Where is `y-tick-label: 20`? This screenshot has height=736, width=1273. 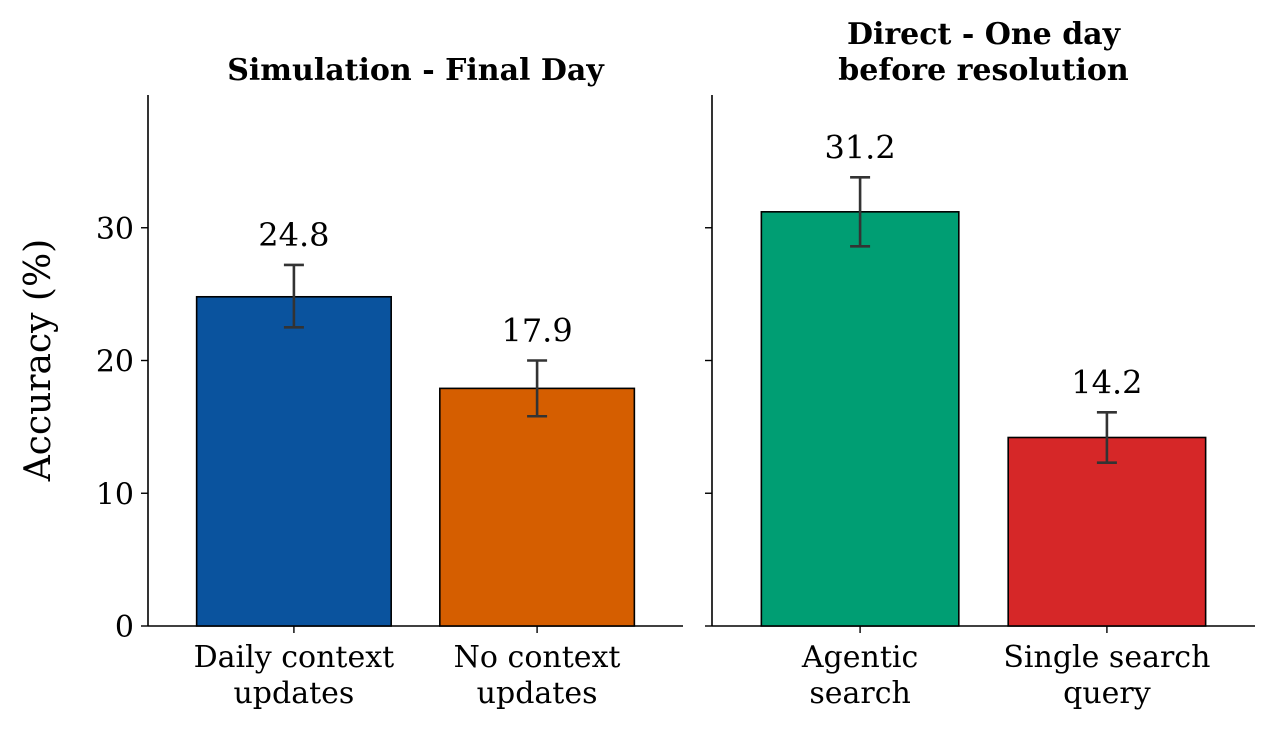 y-tick-label: 20 is located at coordinates (115, 362).